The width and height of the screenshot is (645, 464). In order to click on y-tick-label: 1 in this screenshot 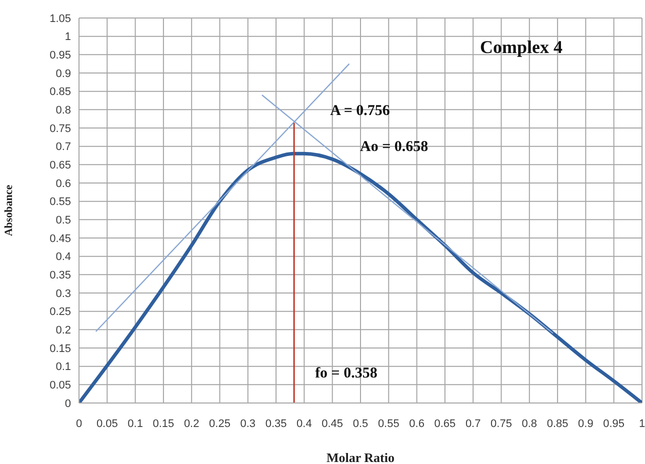, I will do `click(67, 37)`.